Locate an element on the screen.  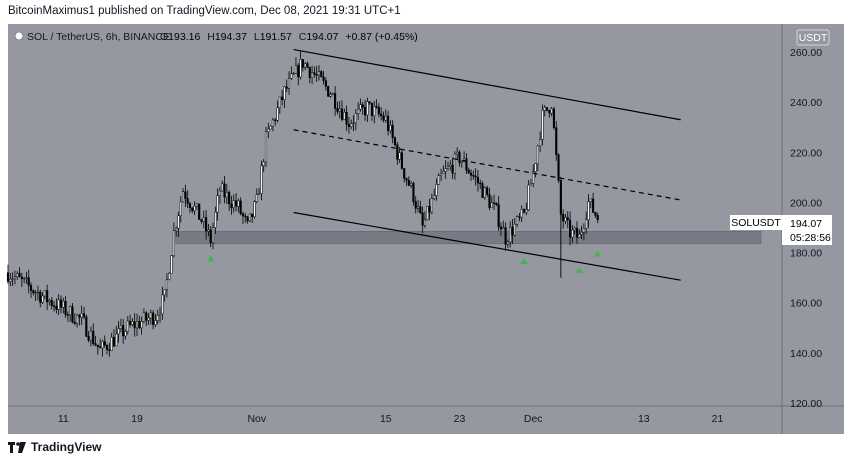
channel-middle-line is located at coordinates (487, 165).